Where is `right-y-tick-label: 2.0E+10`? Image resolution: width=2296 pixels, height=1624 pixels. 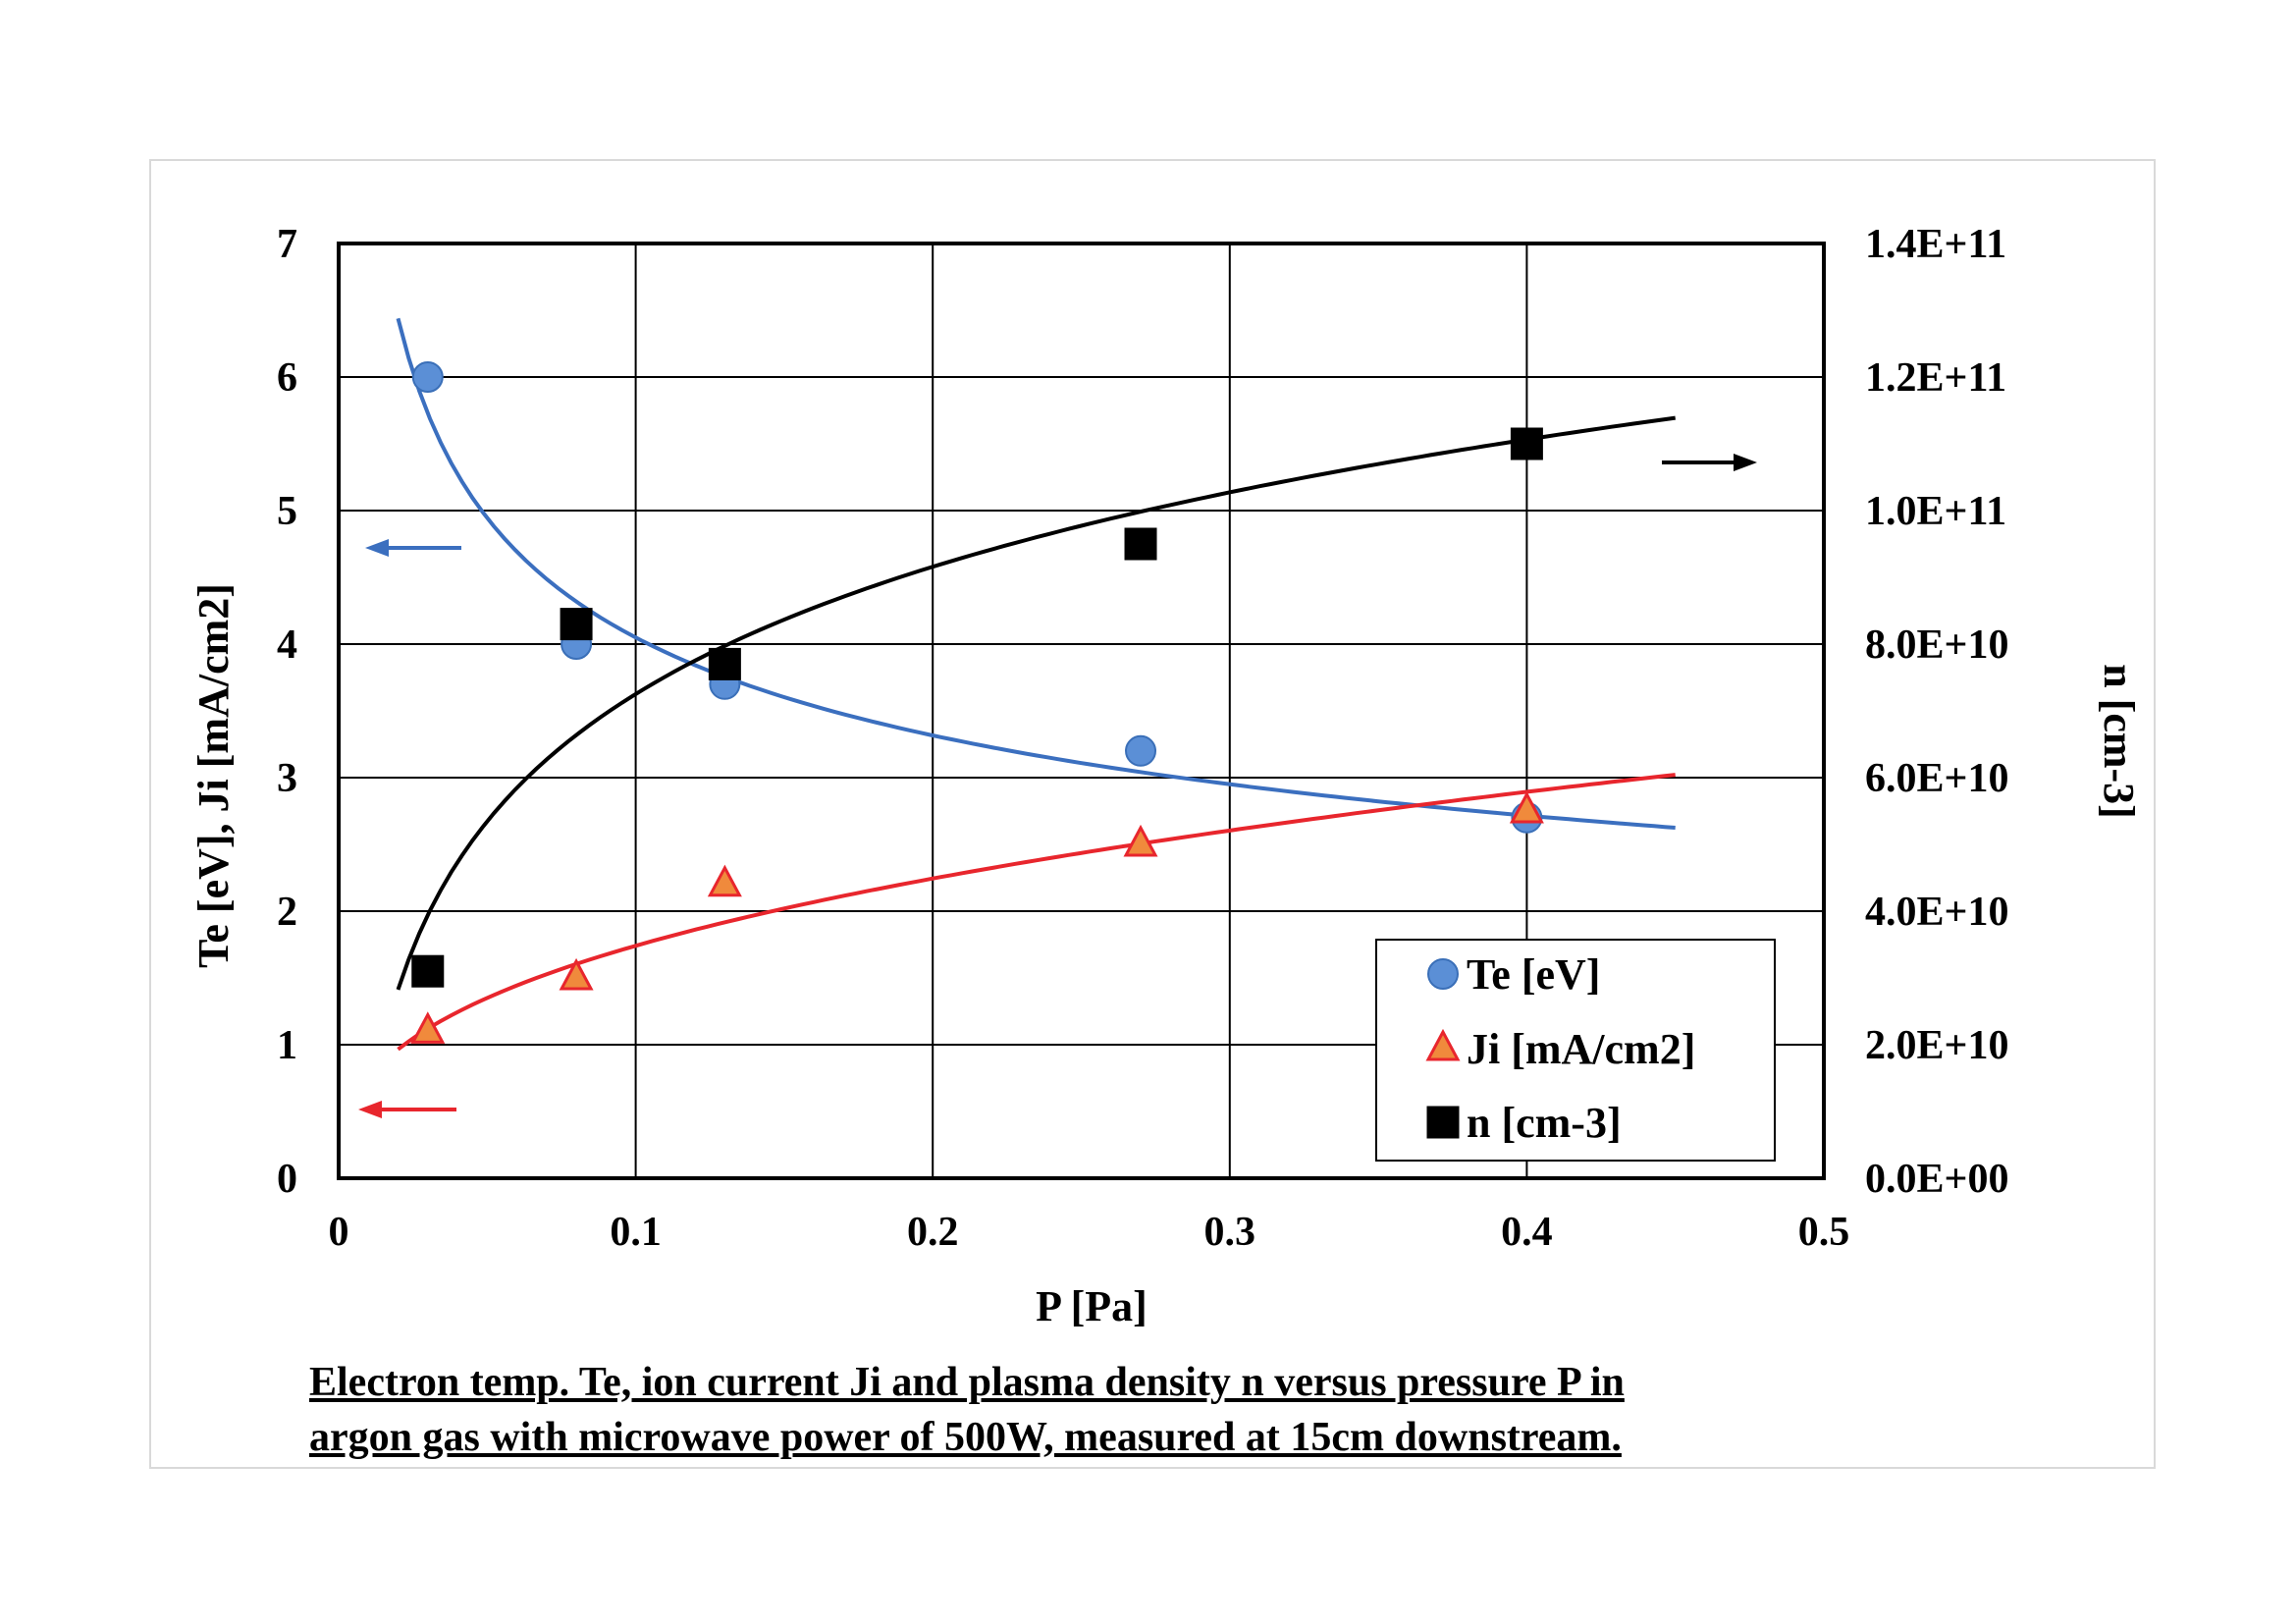 right-y-tick-label: 2.0E+10 is located at coordinates (1936, 1045).